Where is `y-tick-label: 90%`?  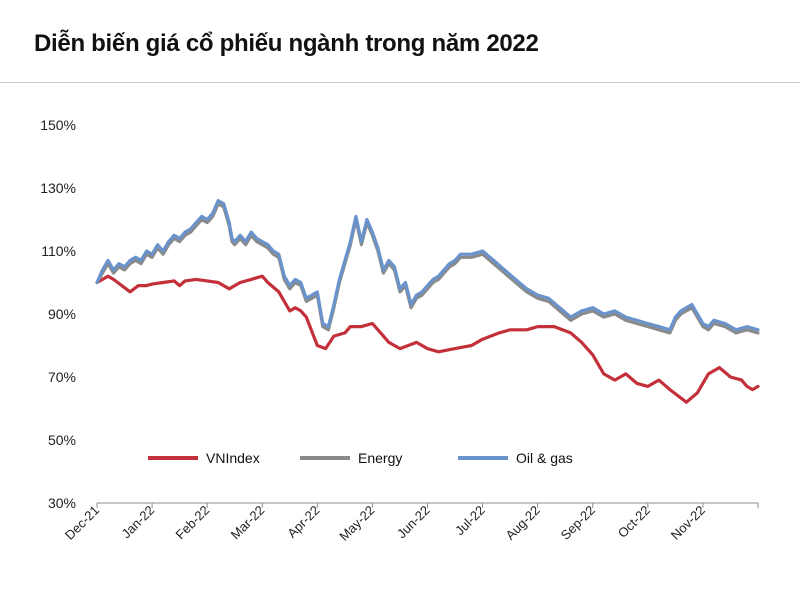
y-tick-label: 90% is located at coordinates (62, 314).